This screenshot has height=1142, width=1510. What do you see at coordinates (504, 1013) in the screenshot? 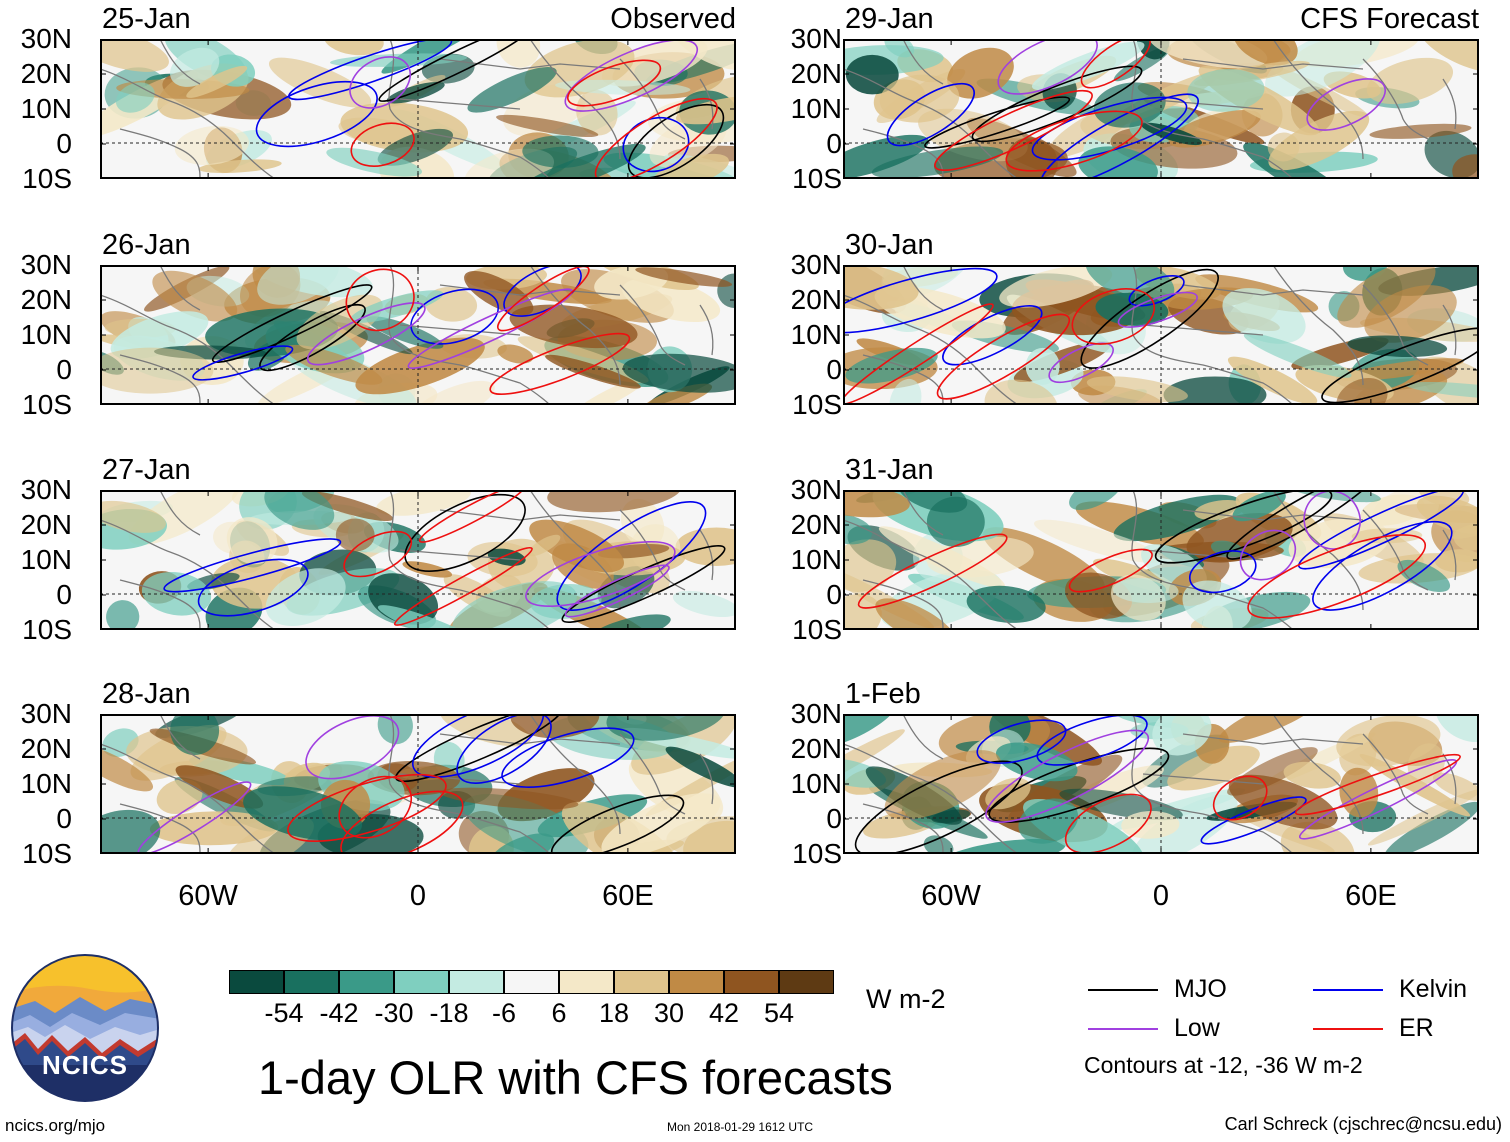
I see `colorbar-tick-label: -6` at bounding box center [504, 1013].